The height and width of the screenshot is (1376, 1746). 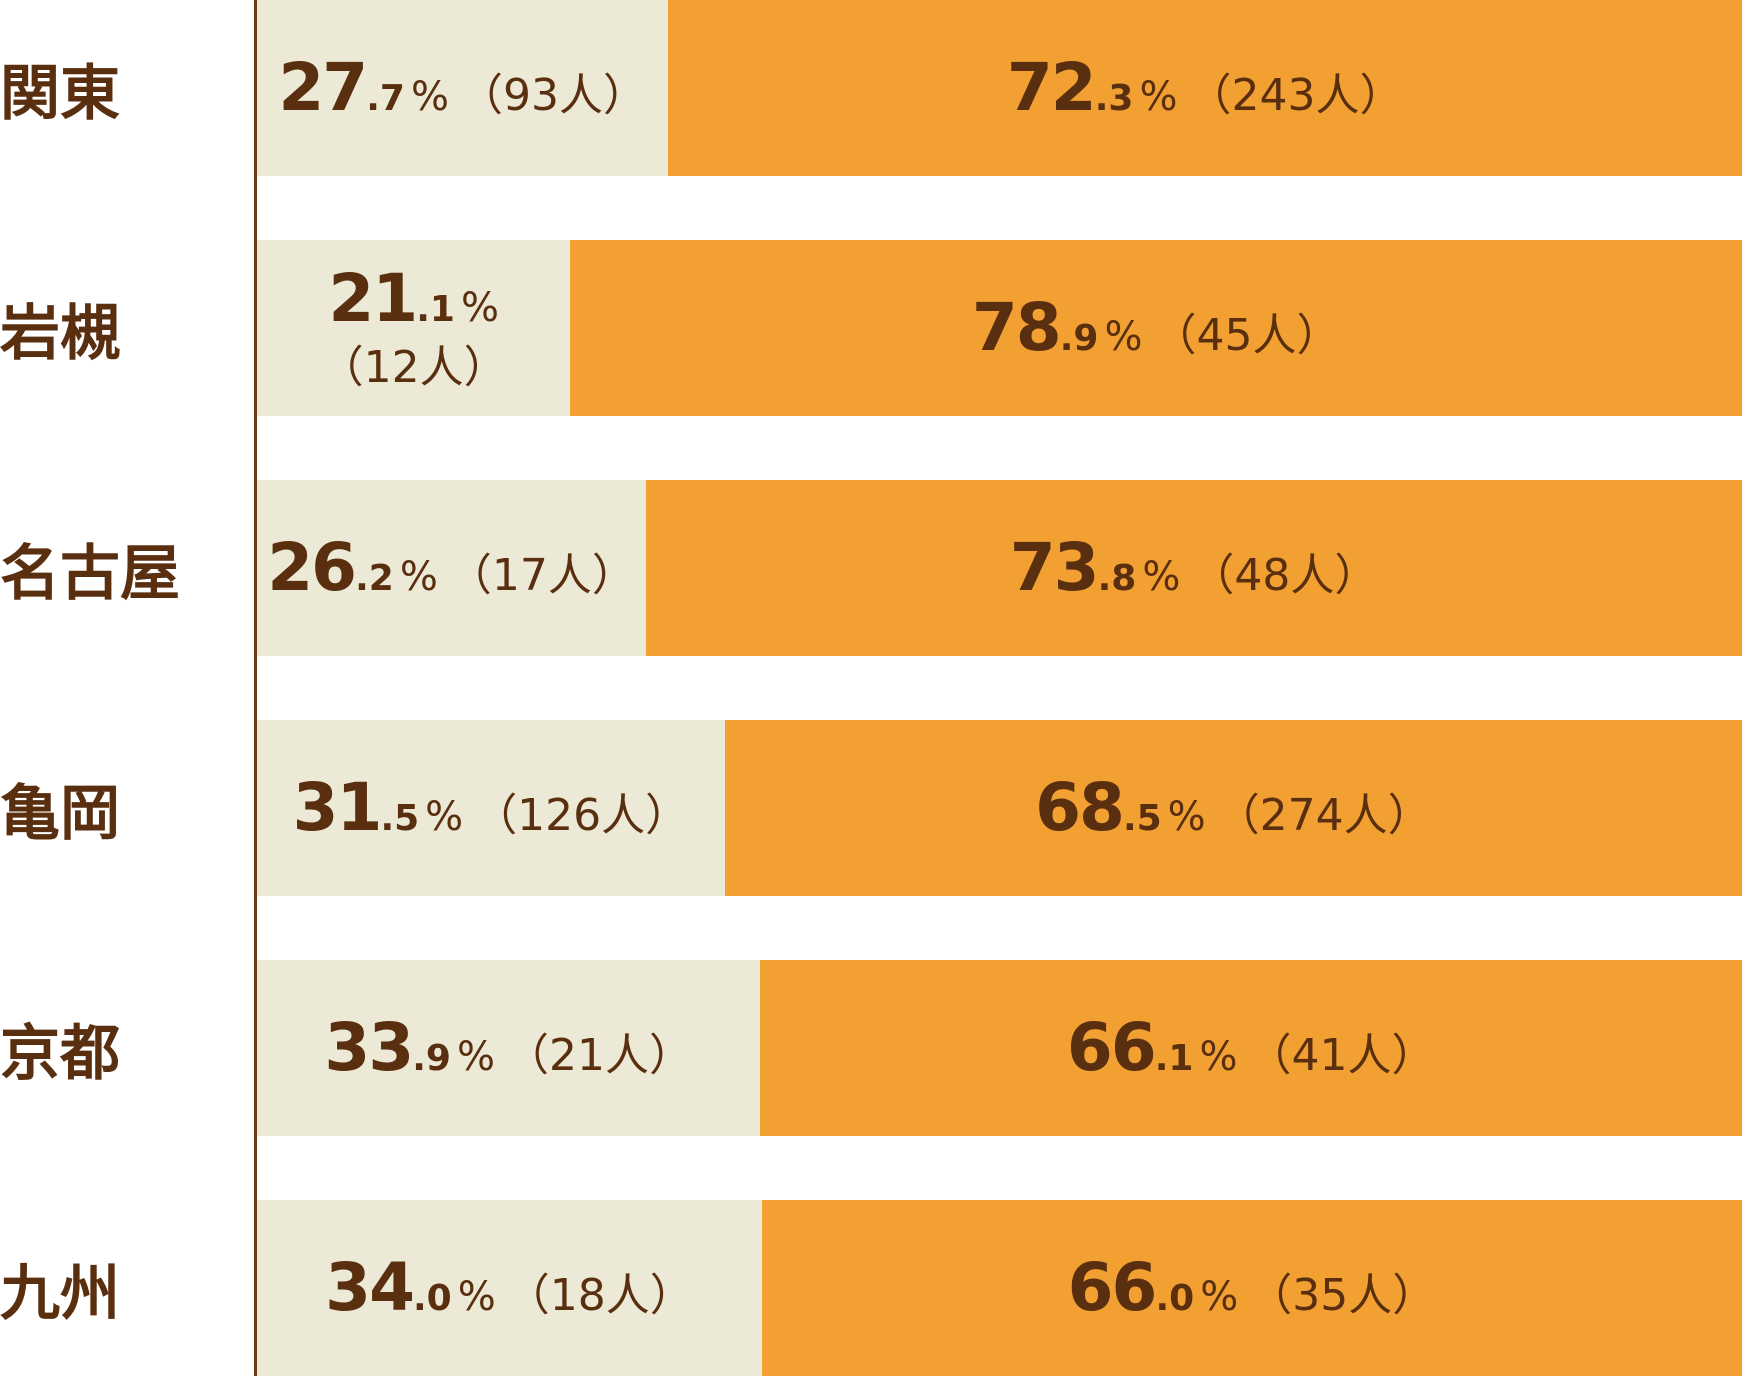 I want to click on percent-integer: 34, so click(x=370, y=1287).